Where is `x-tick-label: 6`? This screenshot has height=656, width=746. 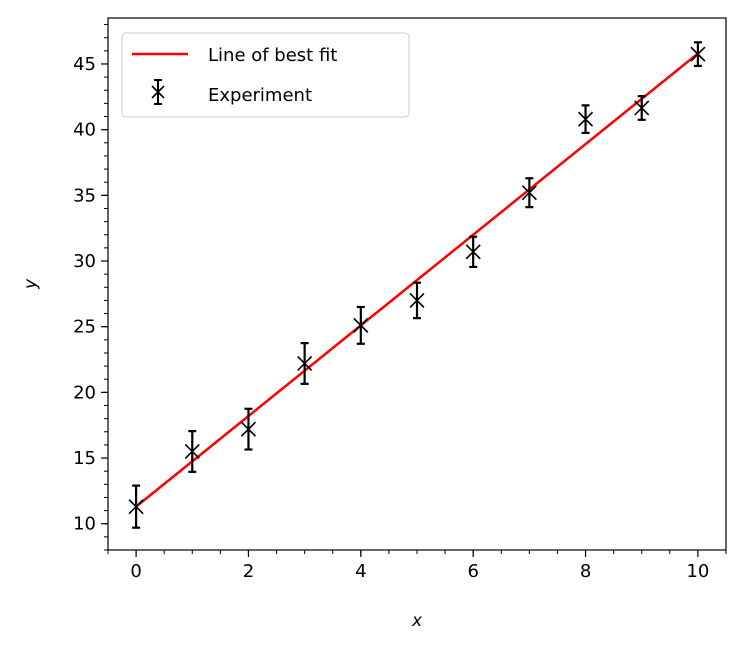
x-tick-label: 6 is located at coordinates (472, 571).